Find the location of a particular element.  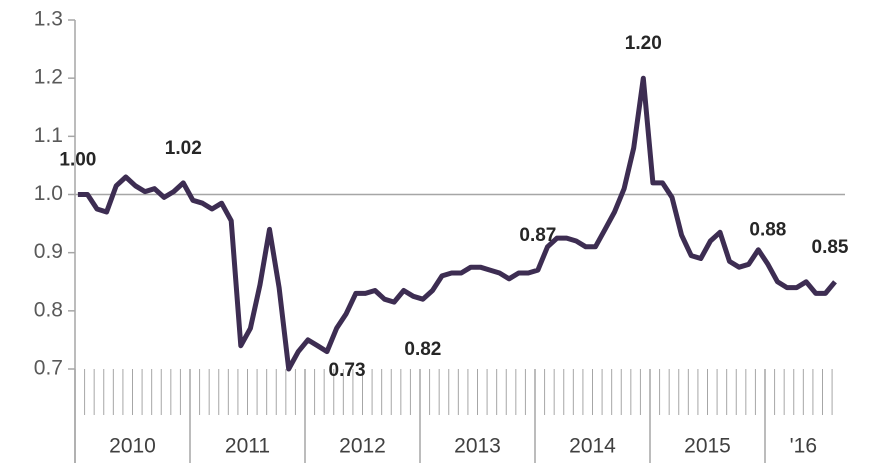

value-label: 0.87 is located at coordinates (537, 235).